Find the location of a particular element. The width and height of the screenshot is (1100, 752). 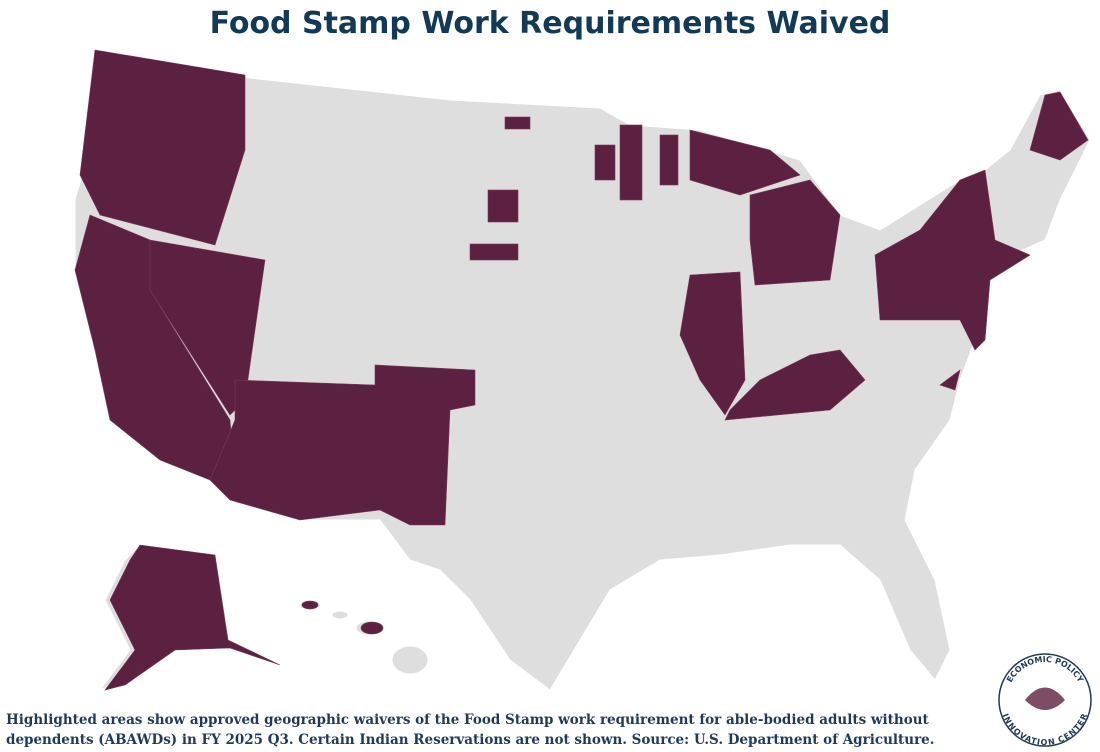

title: Food Stamp Work Requirements Waived is located at coordinates (550, 23).